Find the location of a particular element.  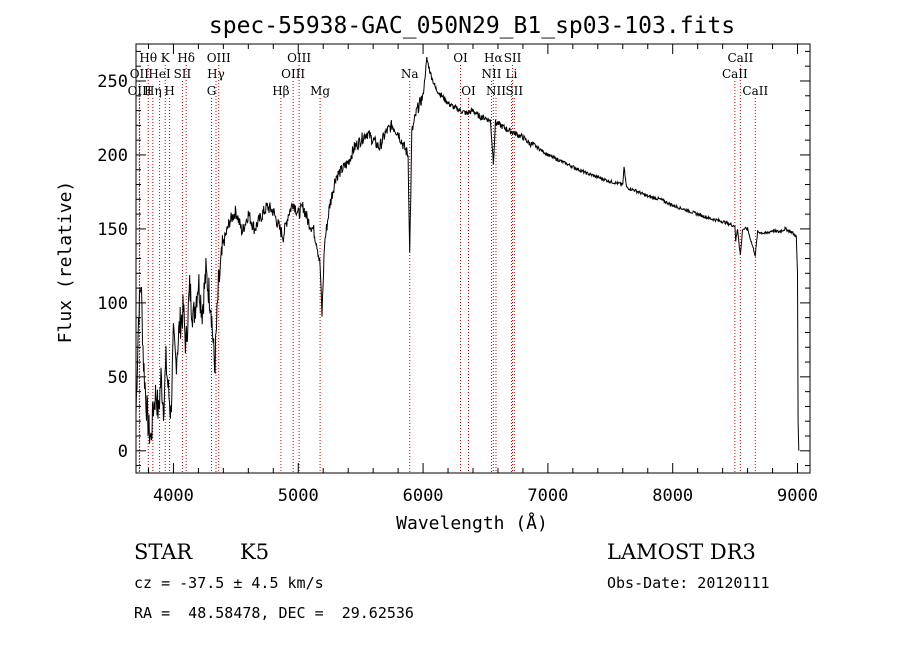

x-tick-label-5: 9000 is located at coordinates (797, 496).